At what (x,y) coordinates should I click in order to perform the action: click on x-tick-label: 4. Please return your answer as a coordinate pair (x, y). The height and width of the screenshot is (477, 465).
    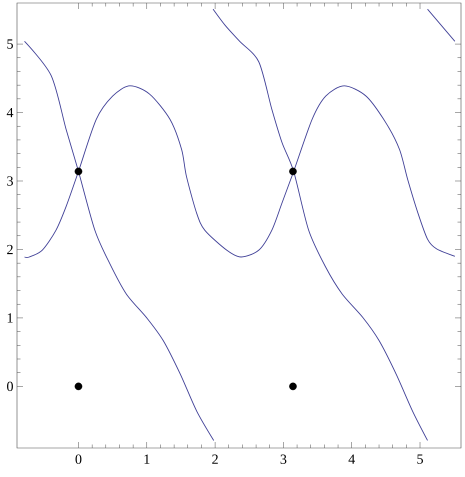
    Looking at the image, I should click on (351, 459).